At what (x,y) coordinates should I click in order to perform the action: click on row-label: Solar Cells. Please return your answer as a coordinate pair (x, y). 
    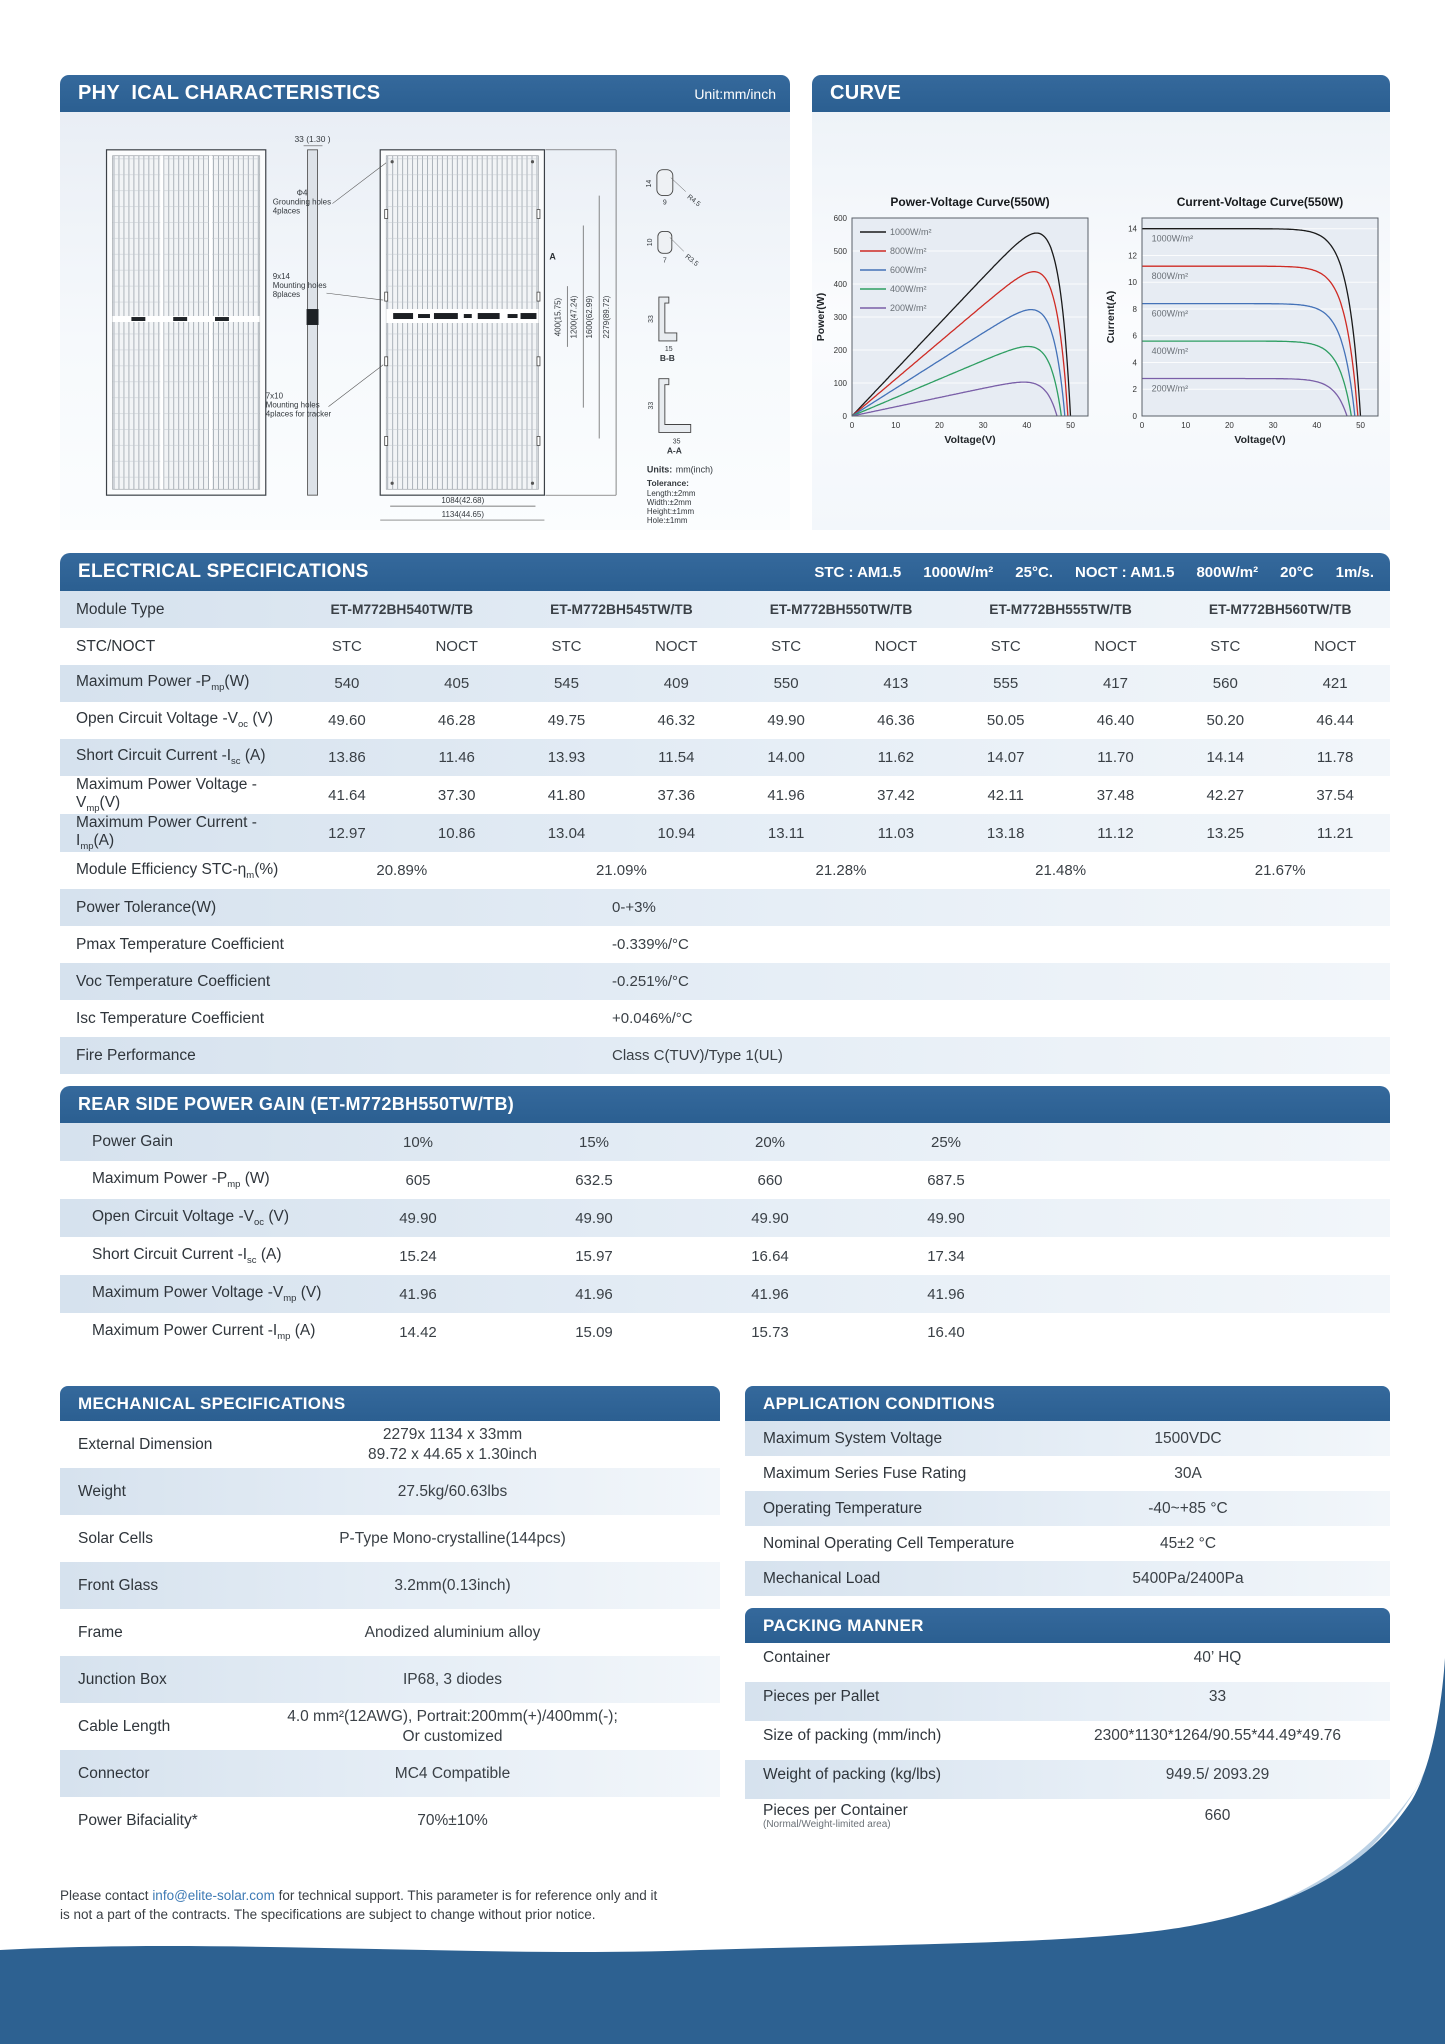
    Looking at the image, I should click on (115, 1538).